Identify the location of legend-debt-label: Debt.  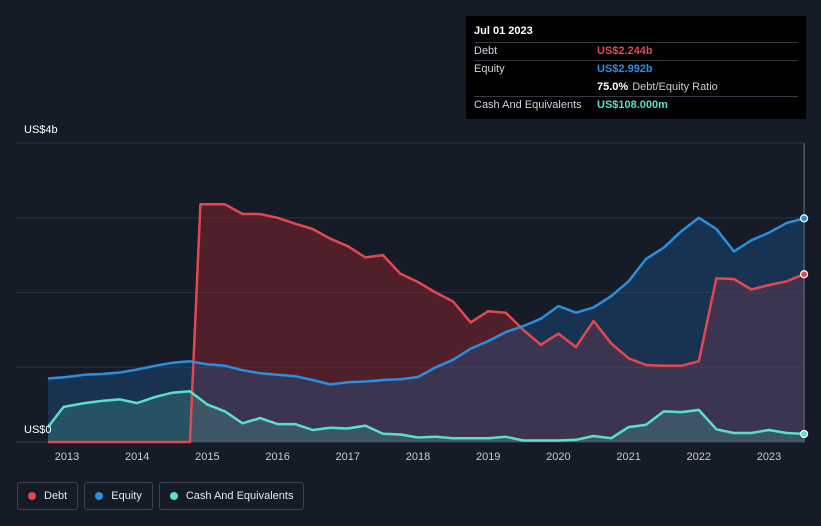
(56, 496).